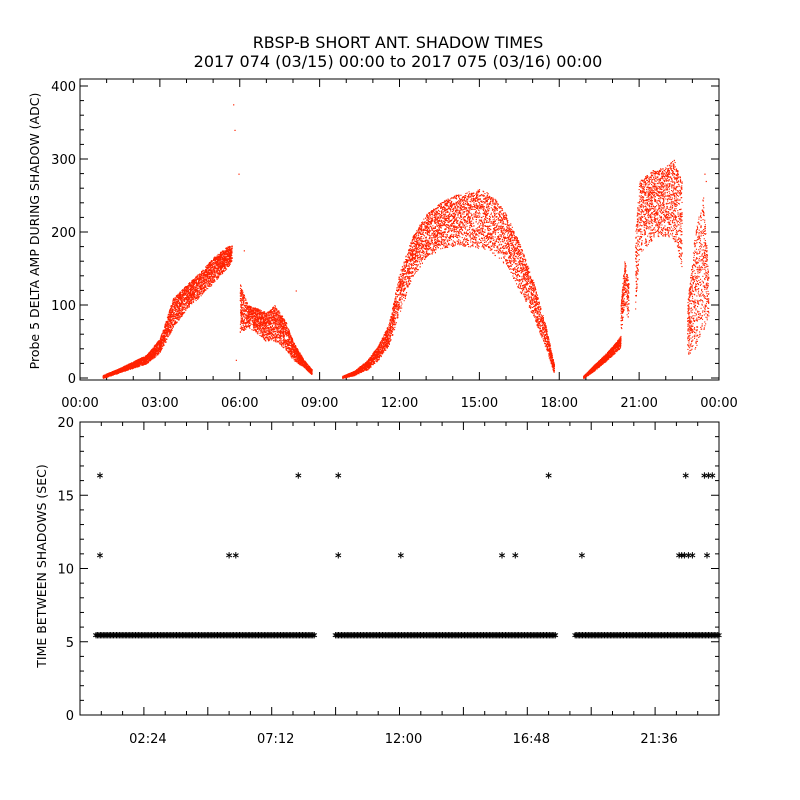  Describe the element at coordinates (63, 233) in the screenshot. I see `amp-y-tick-label: 200` at that location.